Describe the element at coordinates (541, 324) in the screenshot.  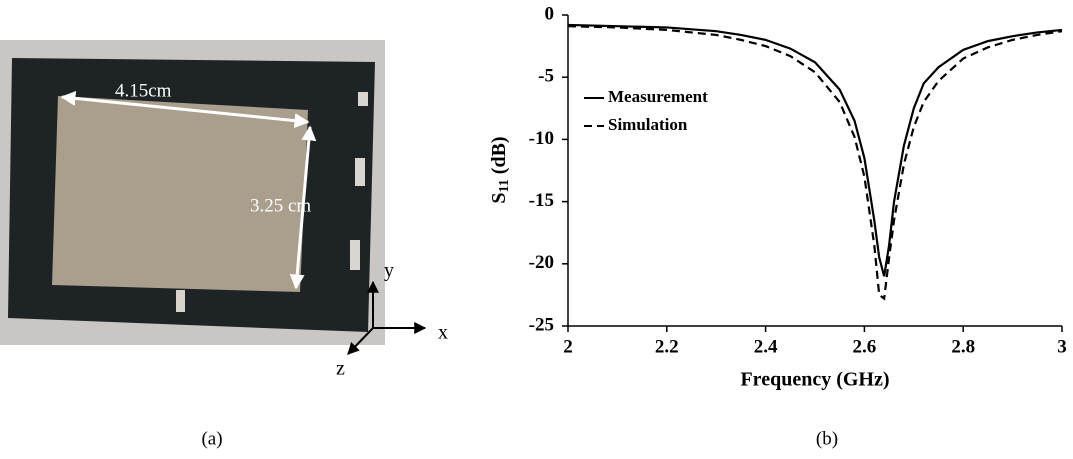
I see `y-tick-label: -25` at that location.